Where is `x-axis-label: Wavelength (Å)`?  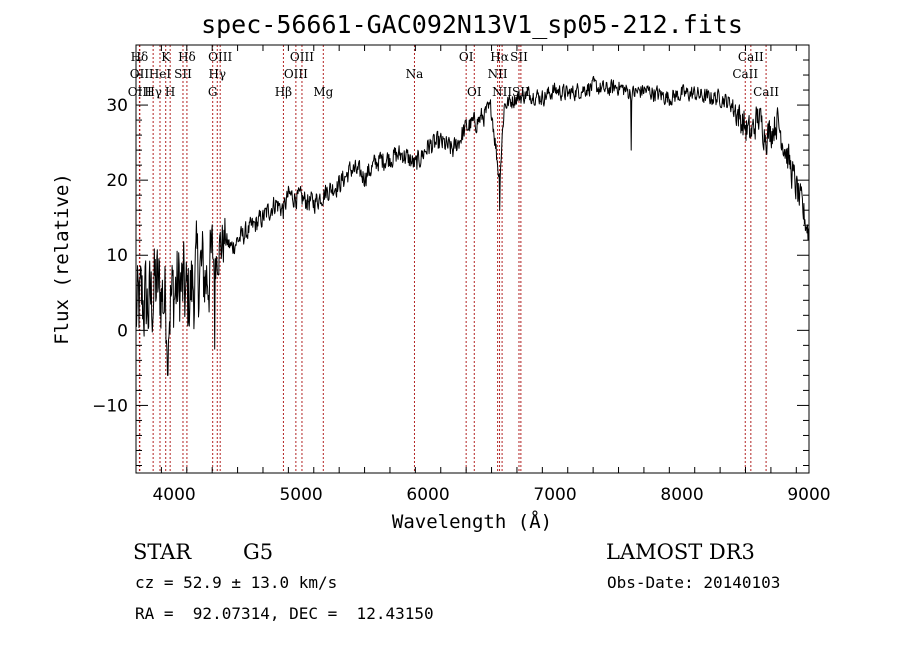
x-axis-label: Wavelength (Å) is located at coordinates (472, 521).